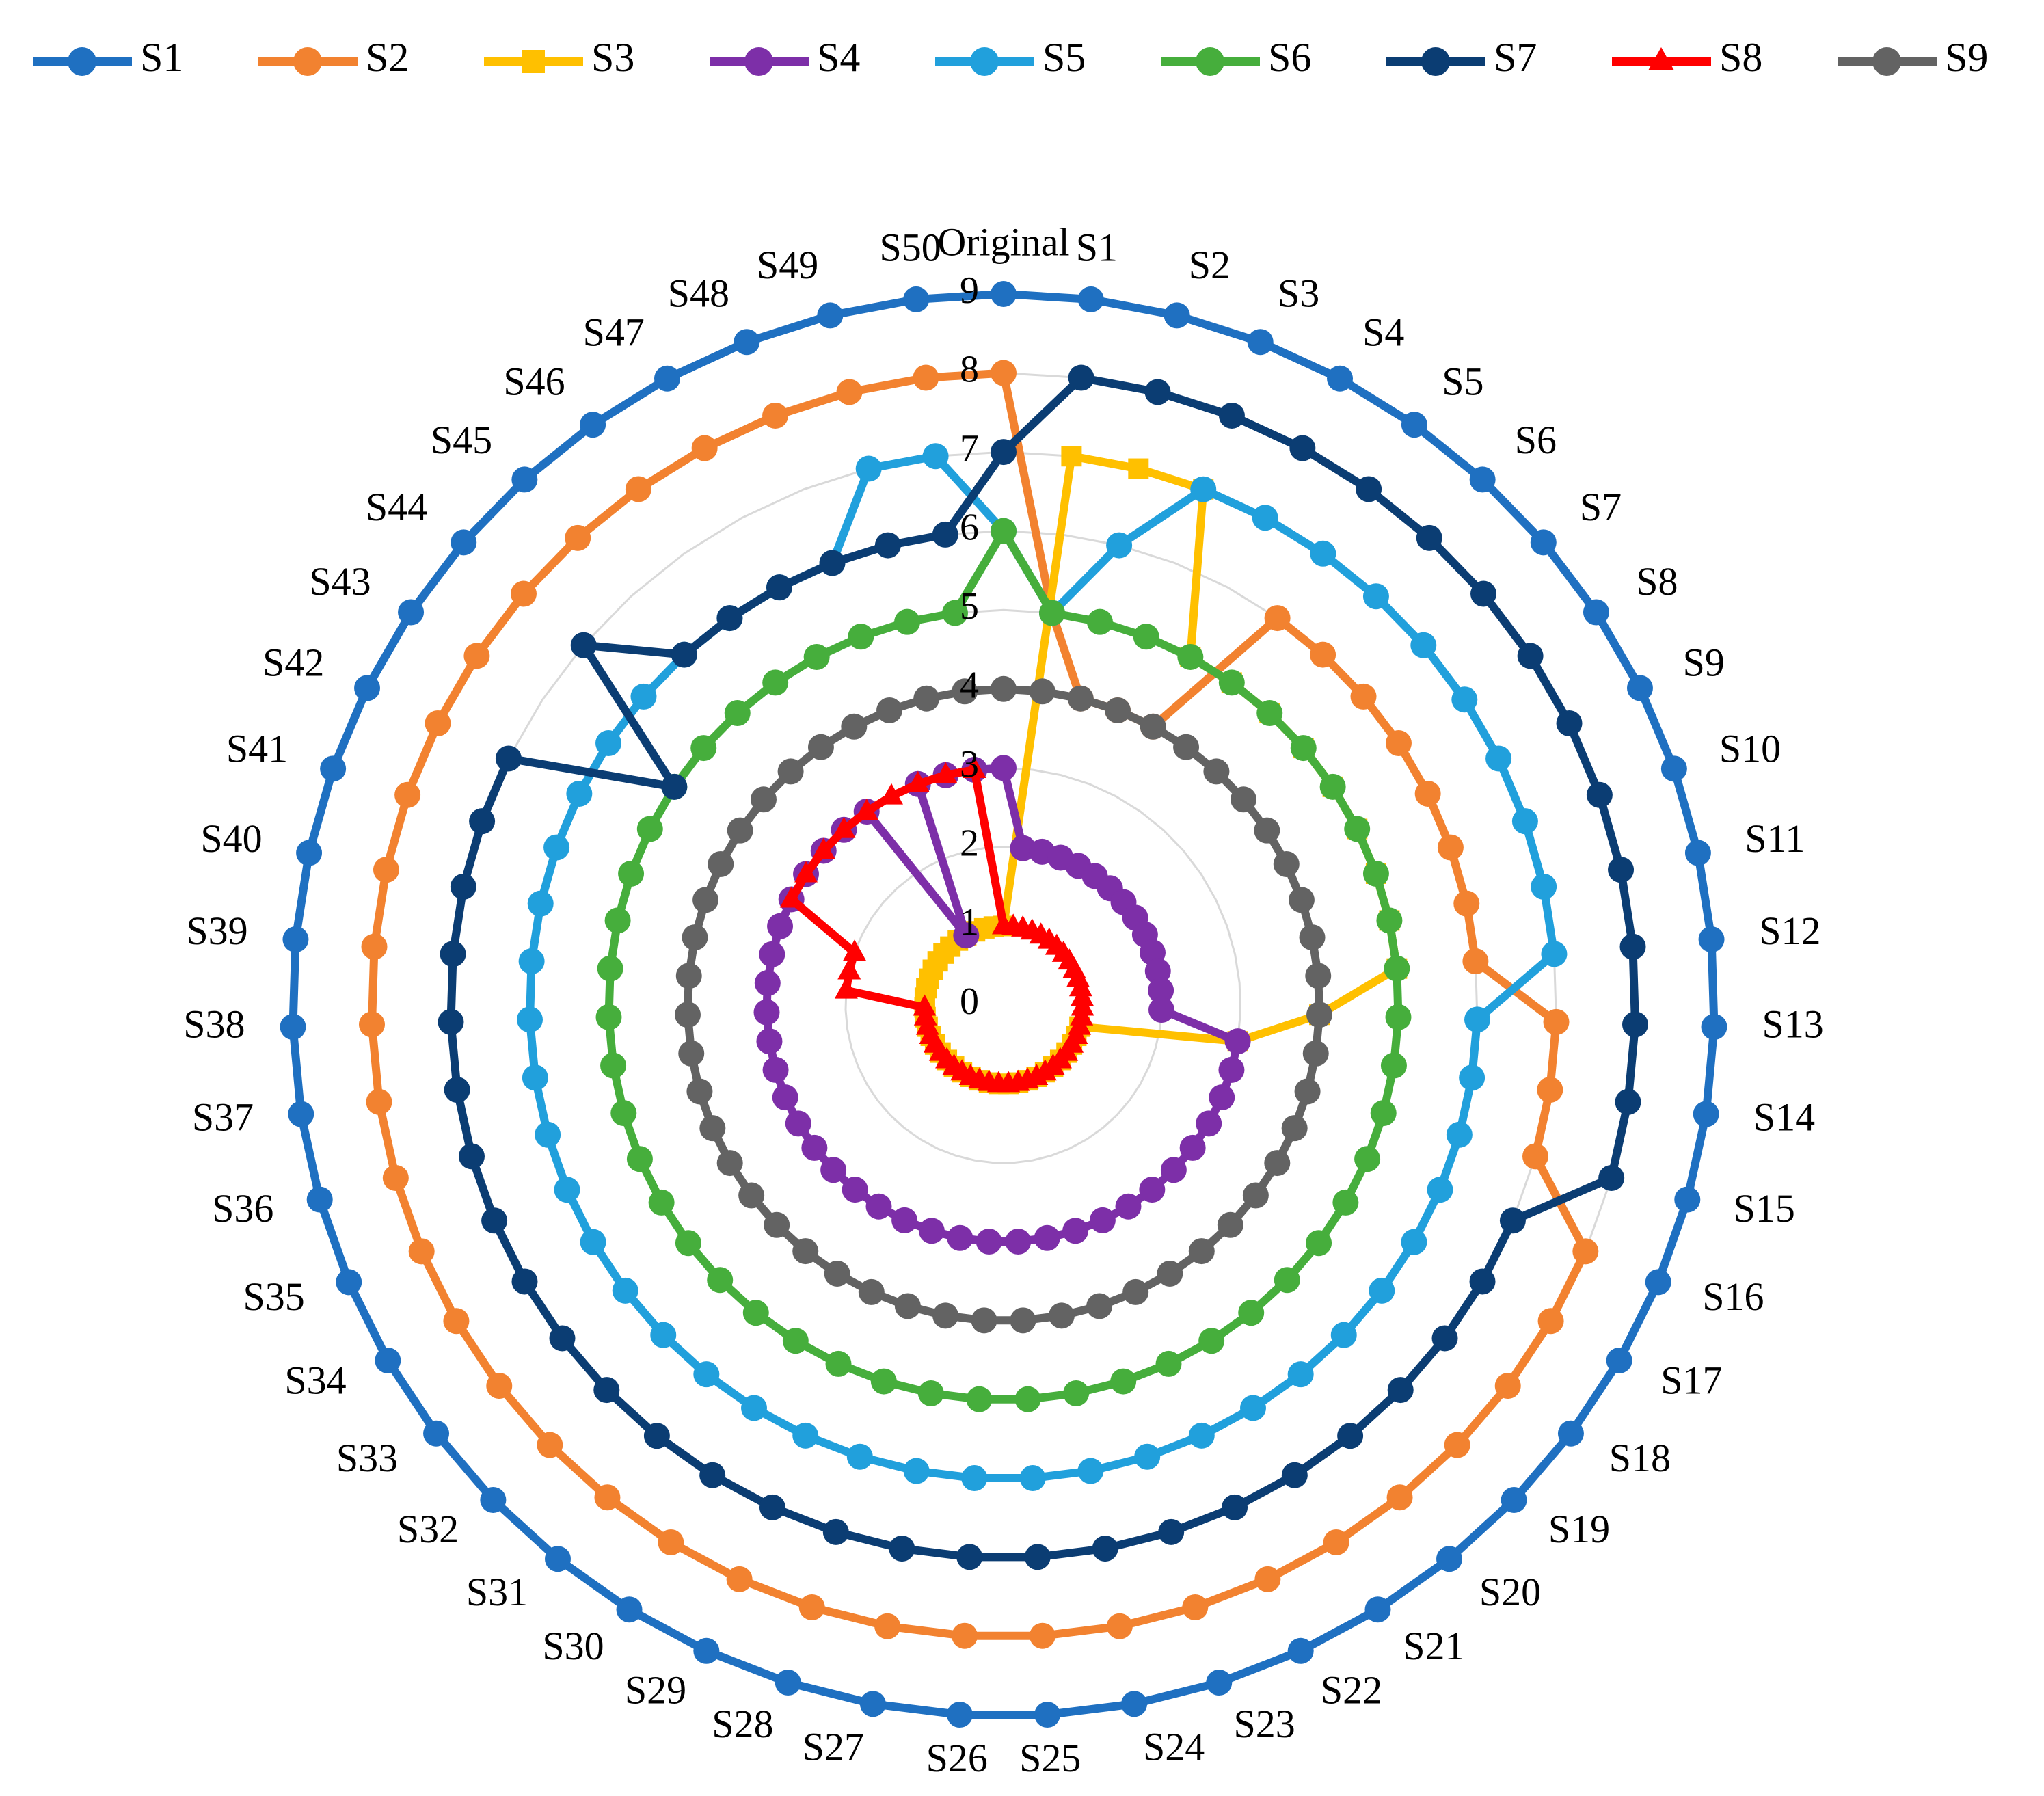 The image size is (2044, 1796). What do you see at coordinates (970, 764) in the screenshot?
I see `radial-tick-label: 3` at bounding box center [970, 764].